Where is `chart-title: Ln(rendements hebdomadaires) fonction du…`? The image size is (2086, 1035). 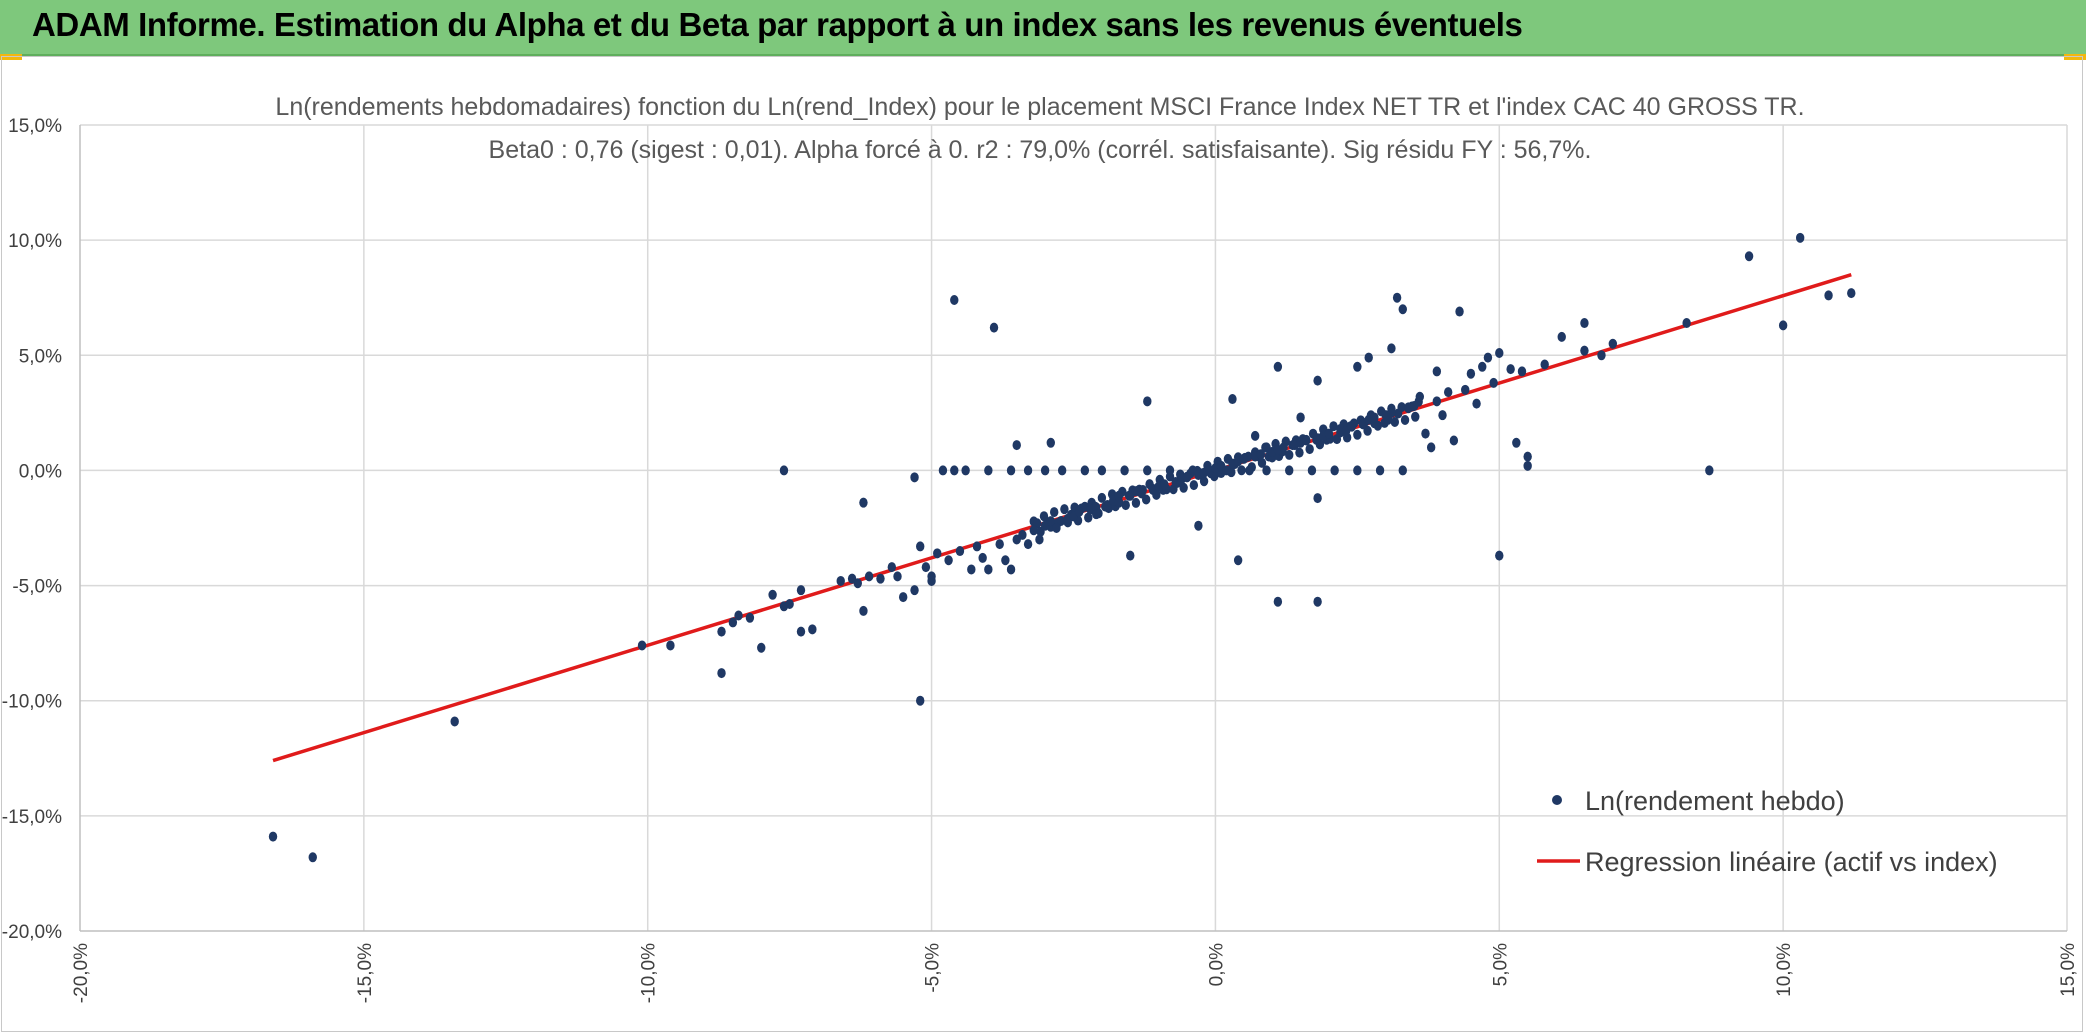
chart-title: Ln(rendements hebdomadaires) fonction du… is located at coordinates (1039, 107).